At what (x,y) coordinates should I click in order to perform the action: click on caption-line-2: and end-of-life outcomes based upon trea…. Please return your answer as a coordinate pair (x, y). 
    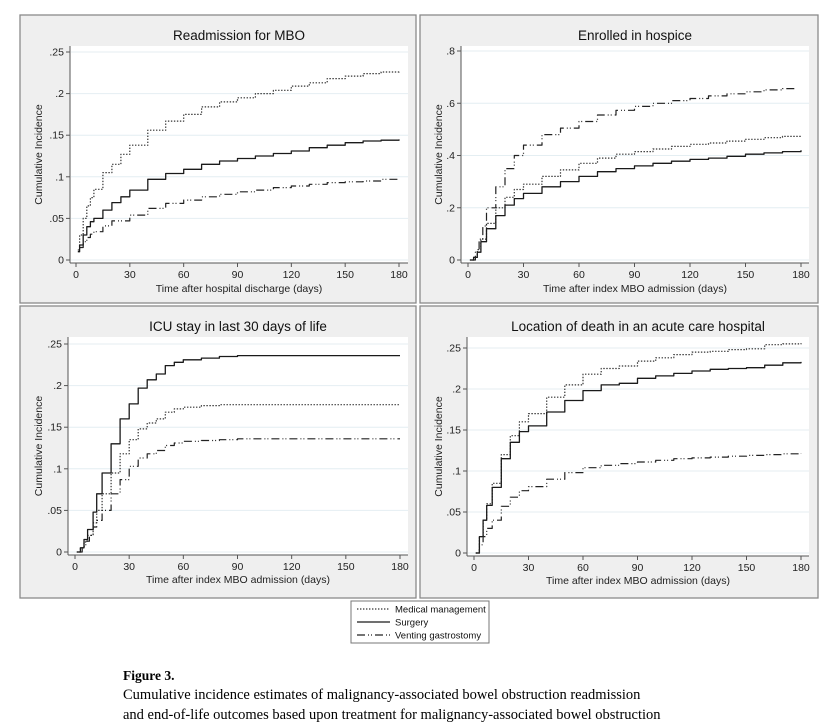
    Looking at the image, I should click on (392, 715).